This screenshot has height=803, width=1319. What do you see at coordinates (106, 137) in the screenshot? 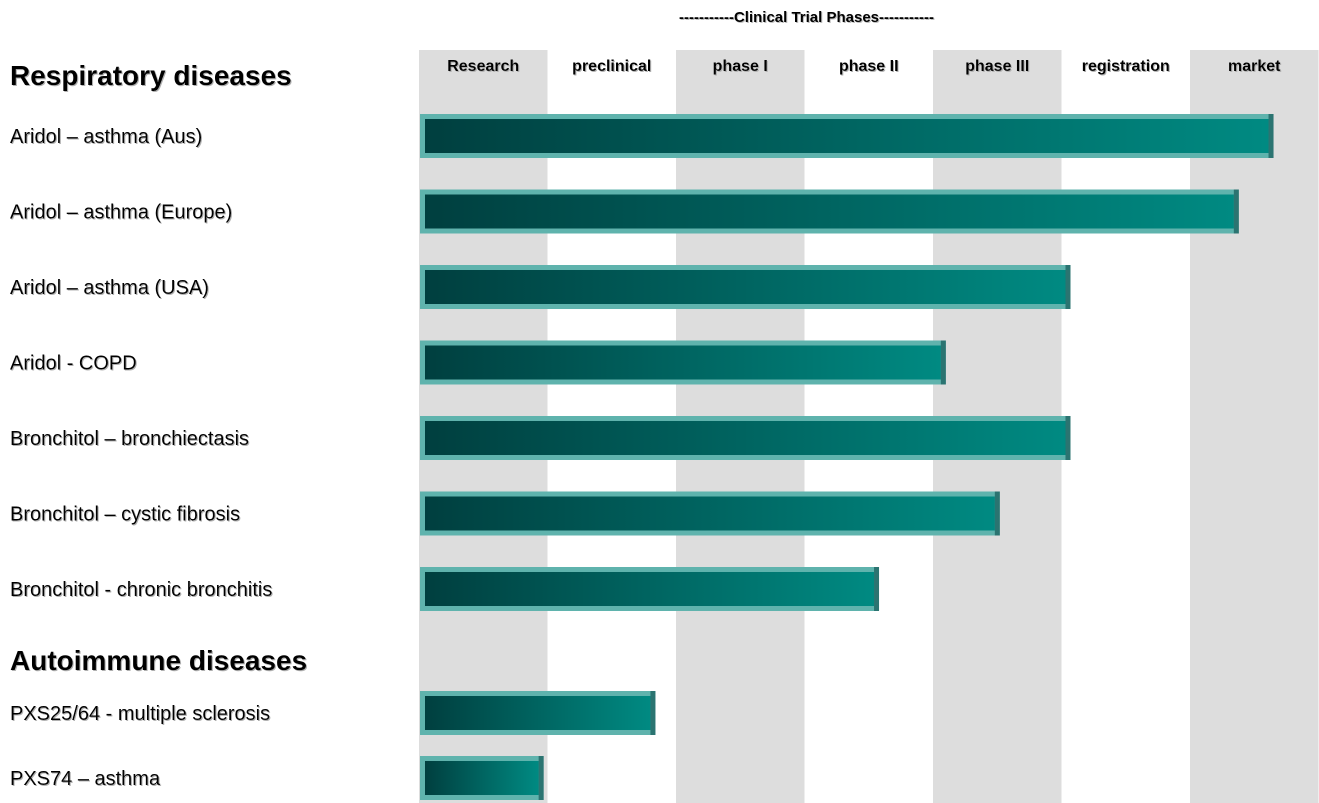
I see `row-label-aridol-asthma-aus: Aridol – asthma (Aus)` at bounding box center [106, 137].